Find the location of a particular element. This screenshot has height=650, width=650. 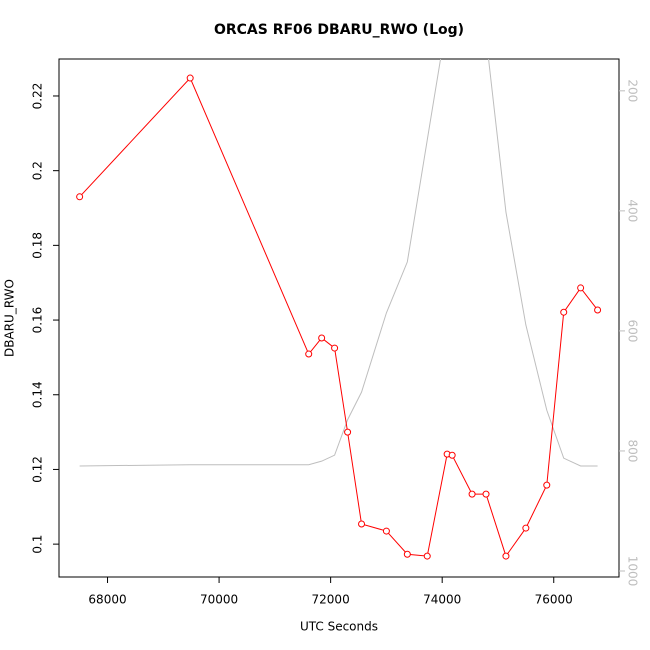

x-tick-label: 70000 is located at coordinates (219, 600).